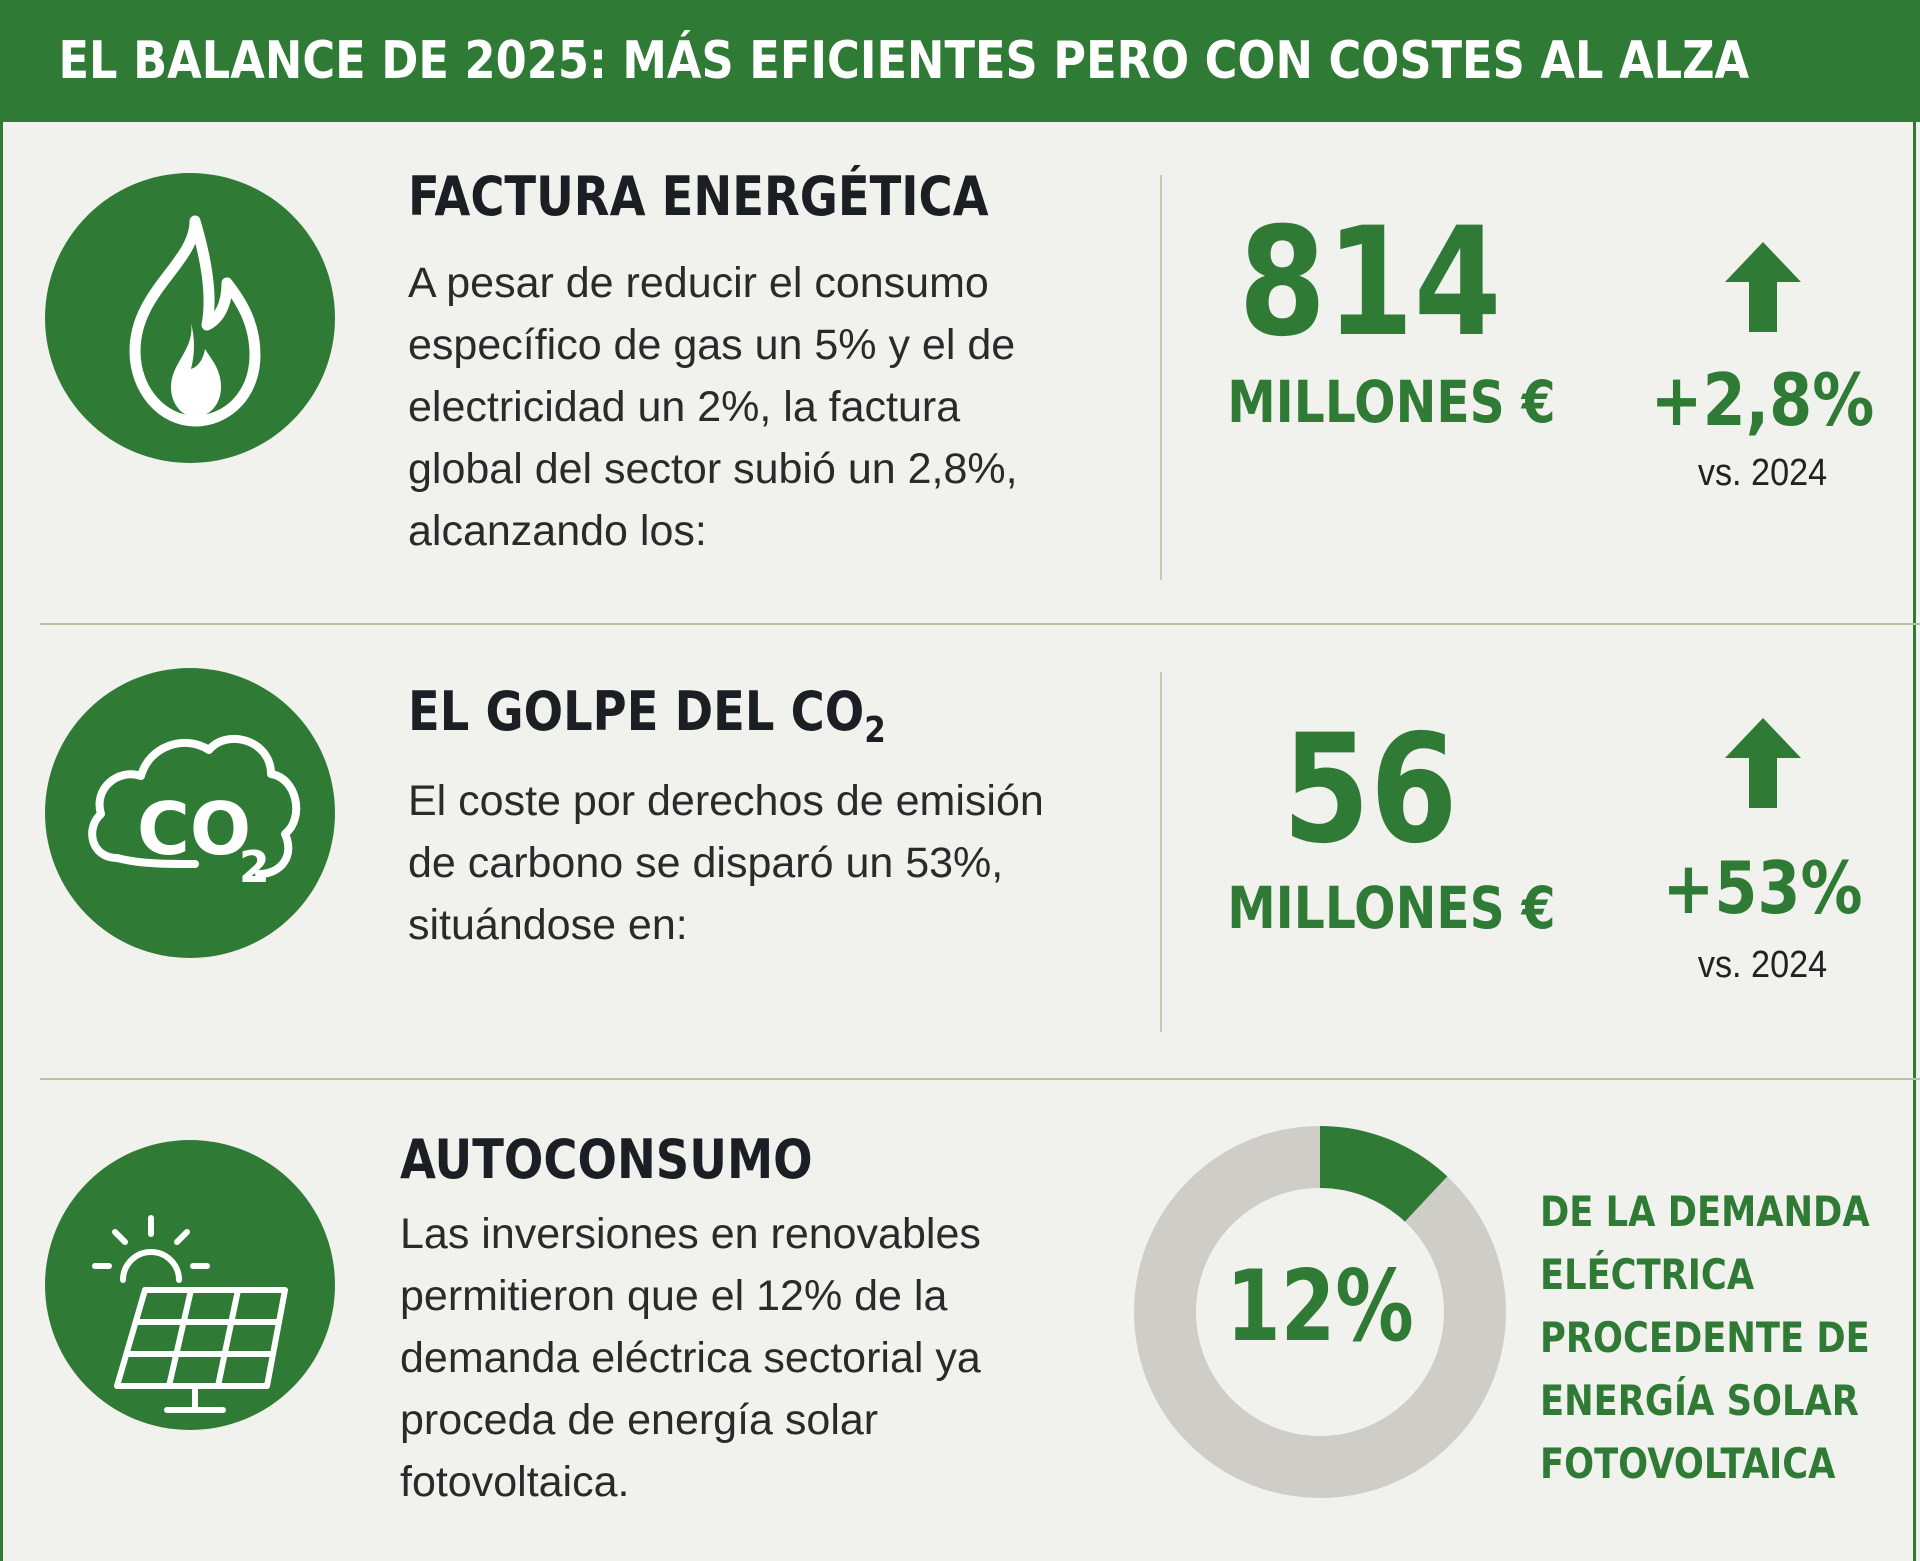 The image size is (1920, 1561). Describe the element at coordinates (548, 925) in the screenshot. I see `body-line: situándose en:` at that location.